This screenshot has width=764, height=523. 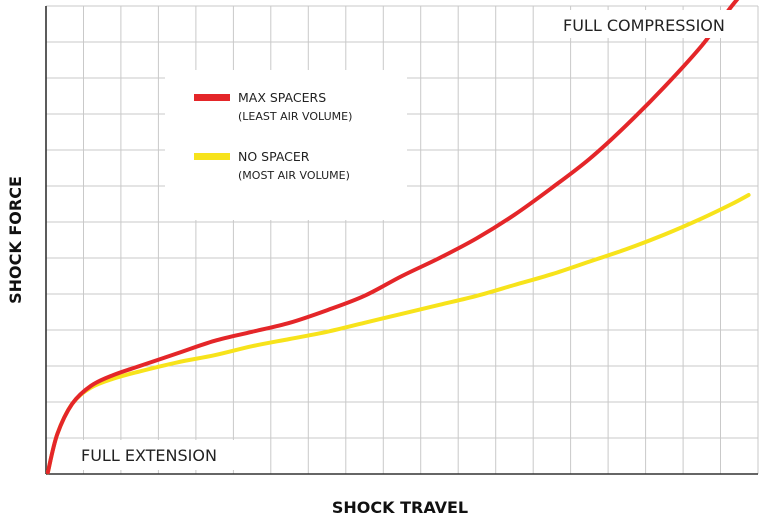 What do you see at coordinates (15, 240) in the screenshot?
I see `y-axis-title: SHOCK FORCE` at bounding box center [15, 240].